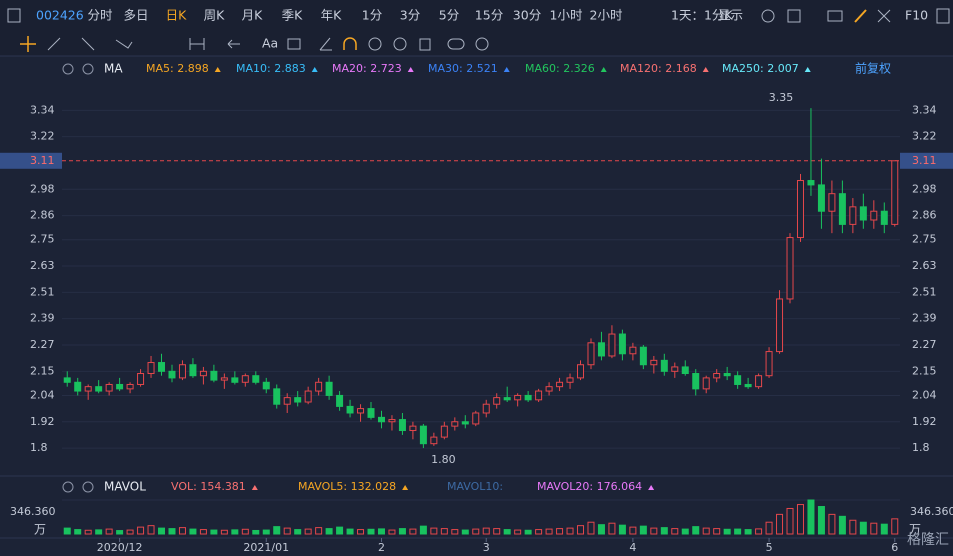  I want to click on y-tick-label-right: 2.51, so click(924, 291).